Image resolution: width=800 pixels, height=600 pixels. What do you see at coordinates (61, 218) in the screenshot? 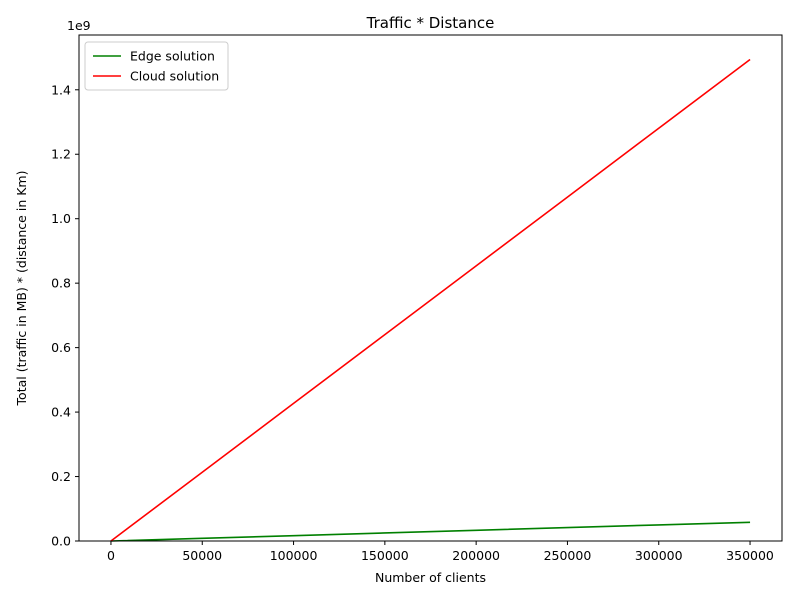
I see `y-tick-label: 1.0` at bounding box center [61, 218].